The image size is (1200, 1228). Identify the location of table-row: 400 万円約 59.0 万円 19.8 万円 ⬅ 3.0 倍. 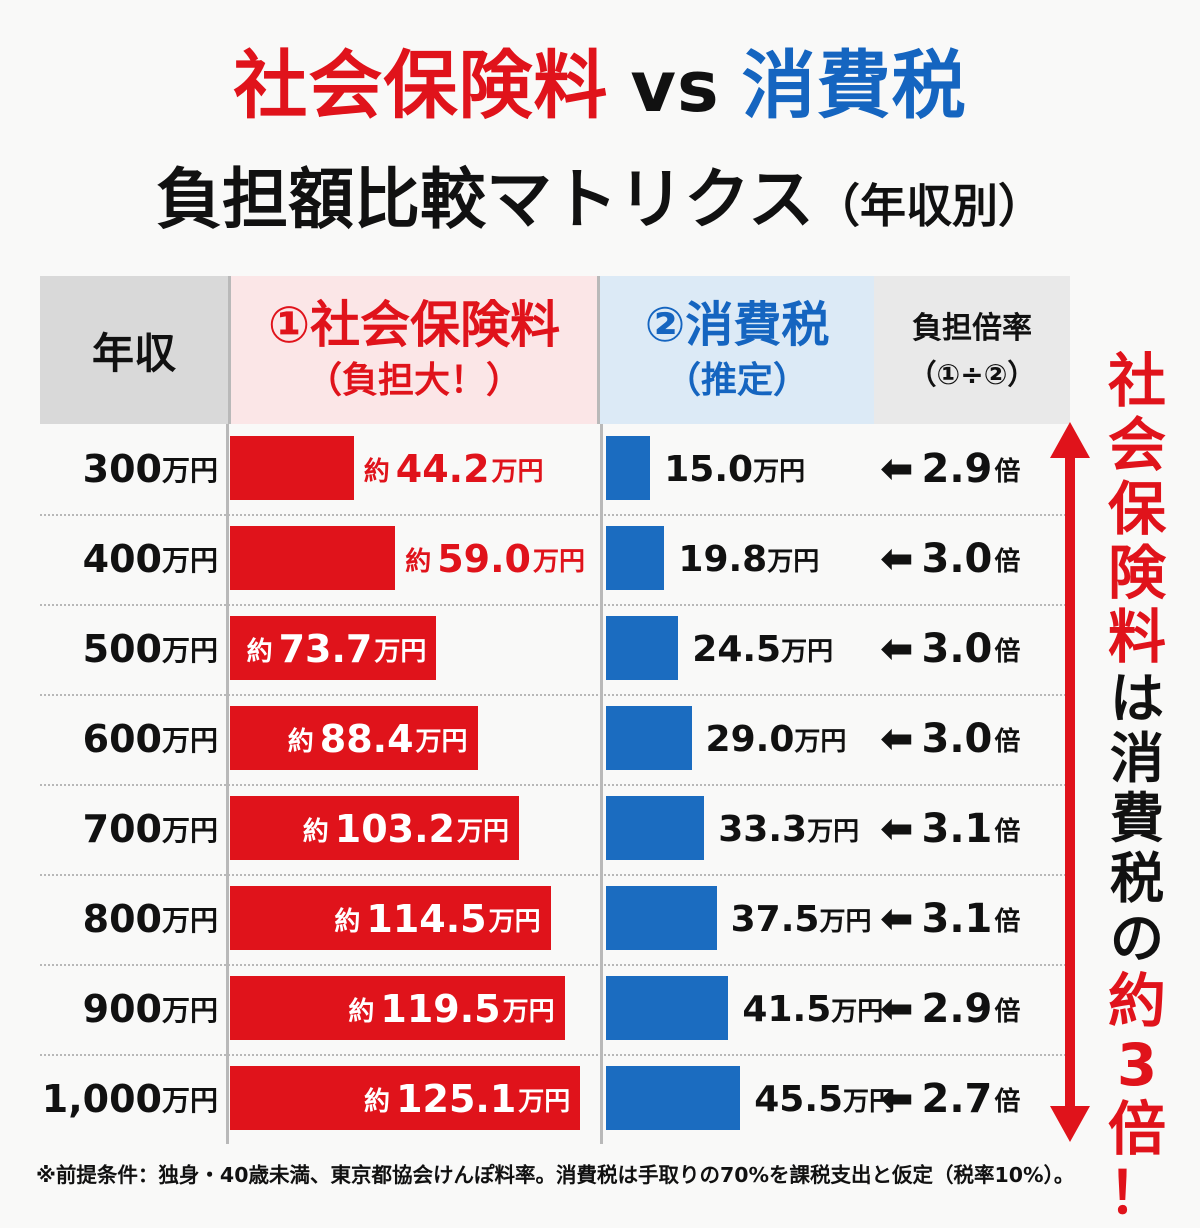
(550, 559).